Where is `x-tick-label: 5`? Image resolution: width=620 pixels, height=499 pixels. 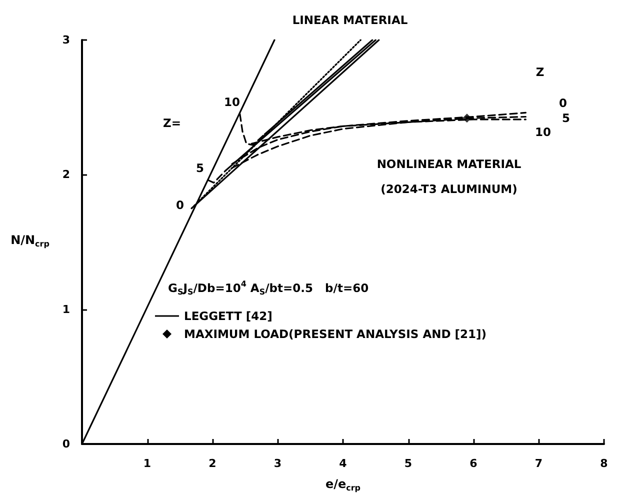 x-tick-label: 5 is located at coordinates (408, 463).